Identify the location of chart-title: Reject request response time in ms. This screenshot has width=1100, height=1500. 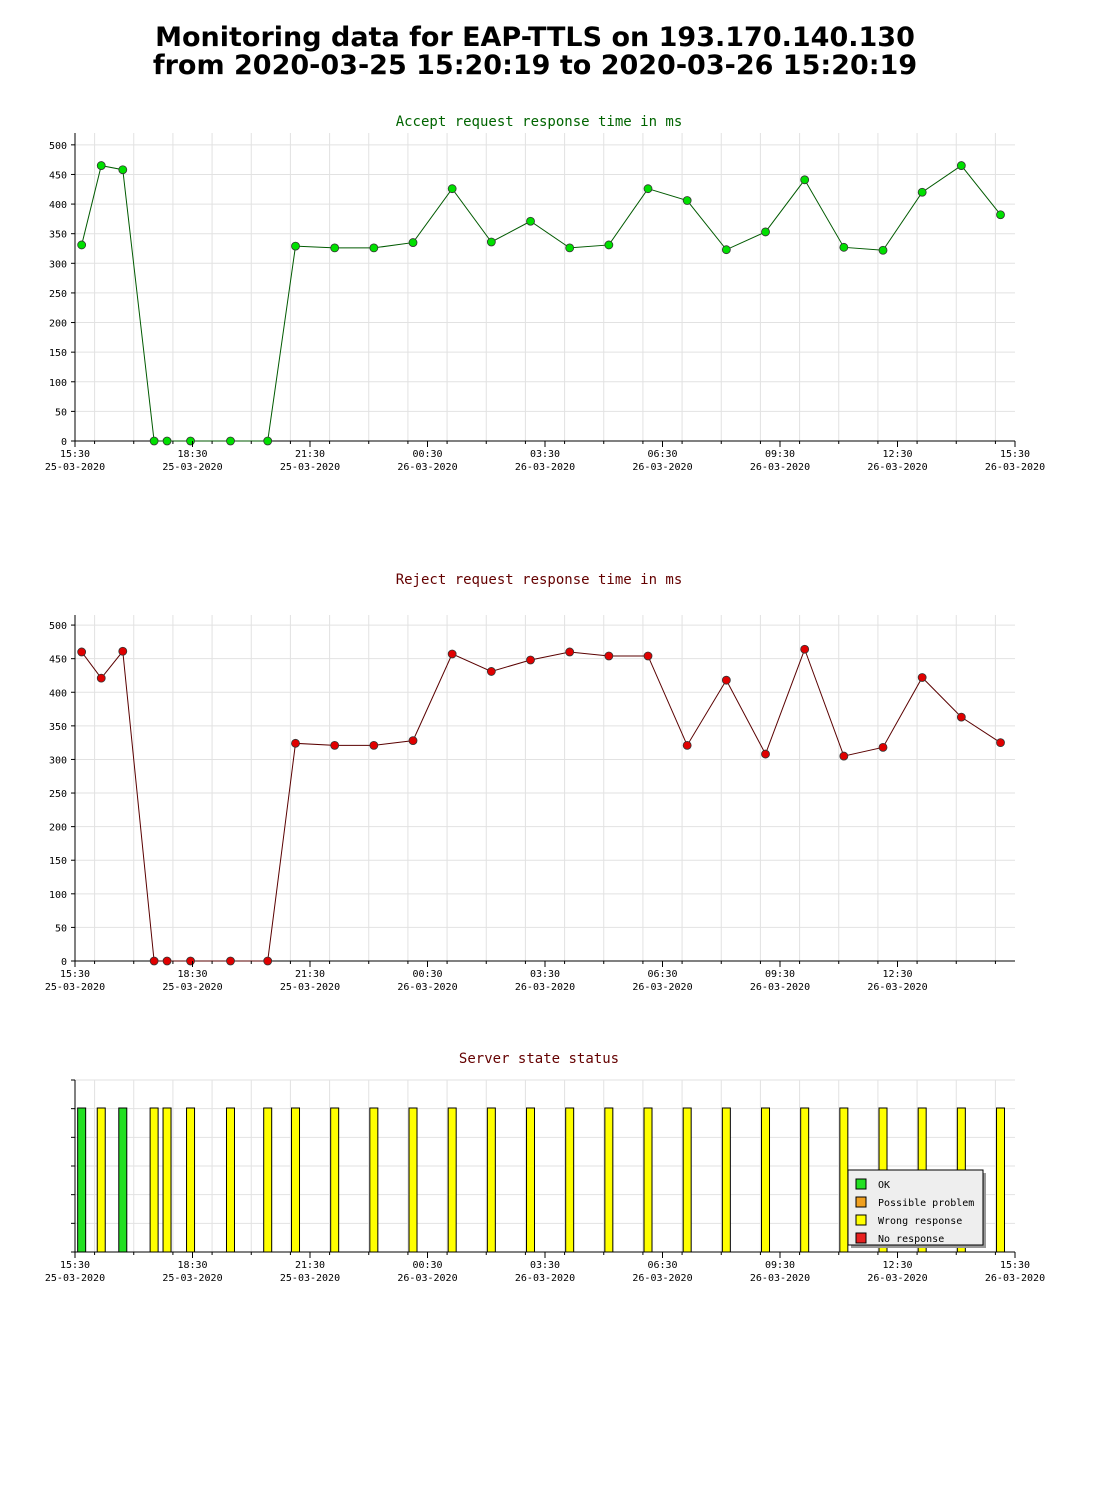
(539, 580).